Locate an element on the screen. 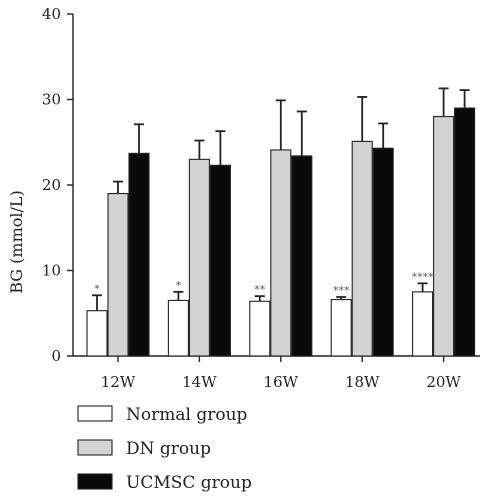 The height and width of the screenshot is (500, 490). x-axis-ticks: 12W 14W 16W 18W 20W is located at coordinates (281, 373).